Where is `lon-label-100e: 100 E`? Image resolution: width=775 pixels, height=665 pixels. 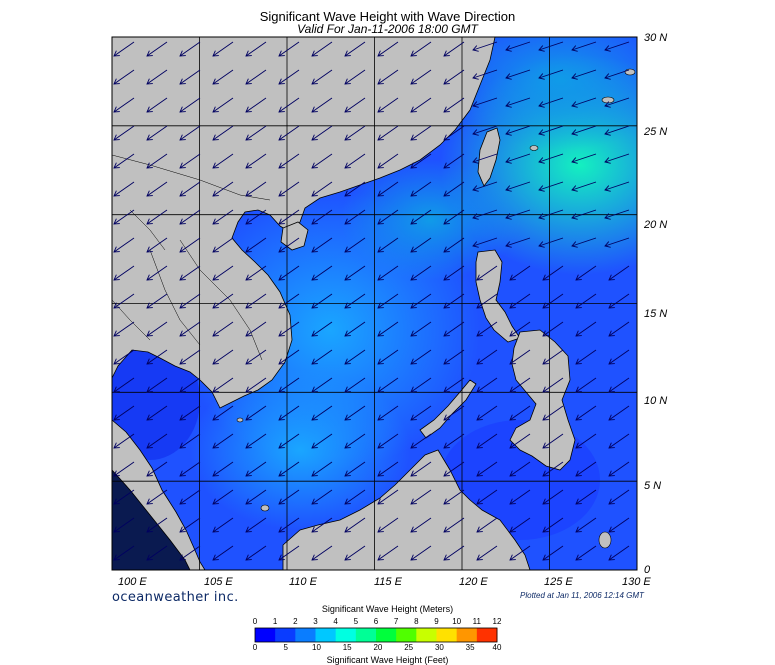 lon-label-100e: 100 E is located at coordinates (132, 582).